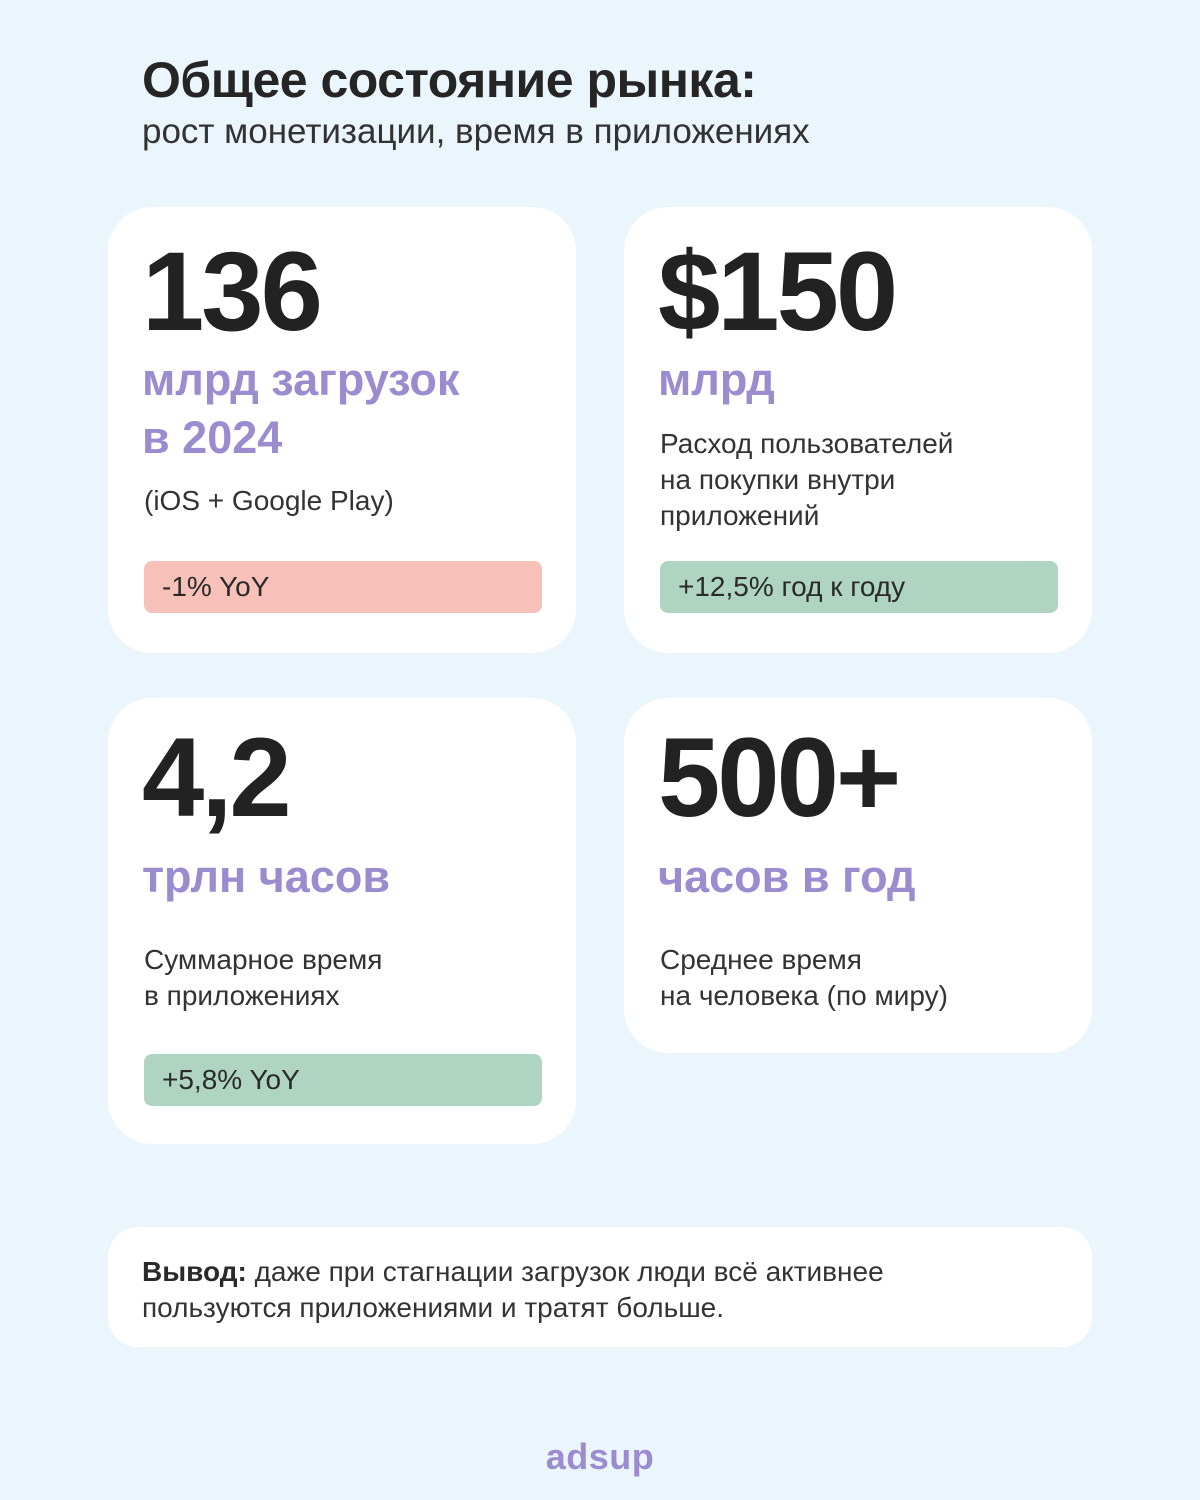  What do you see at coordinates (476, 131) in the screenshot?
I see `page-subtitle: рост монетизации, время в приложениях` at bounding box center [476, 131].